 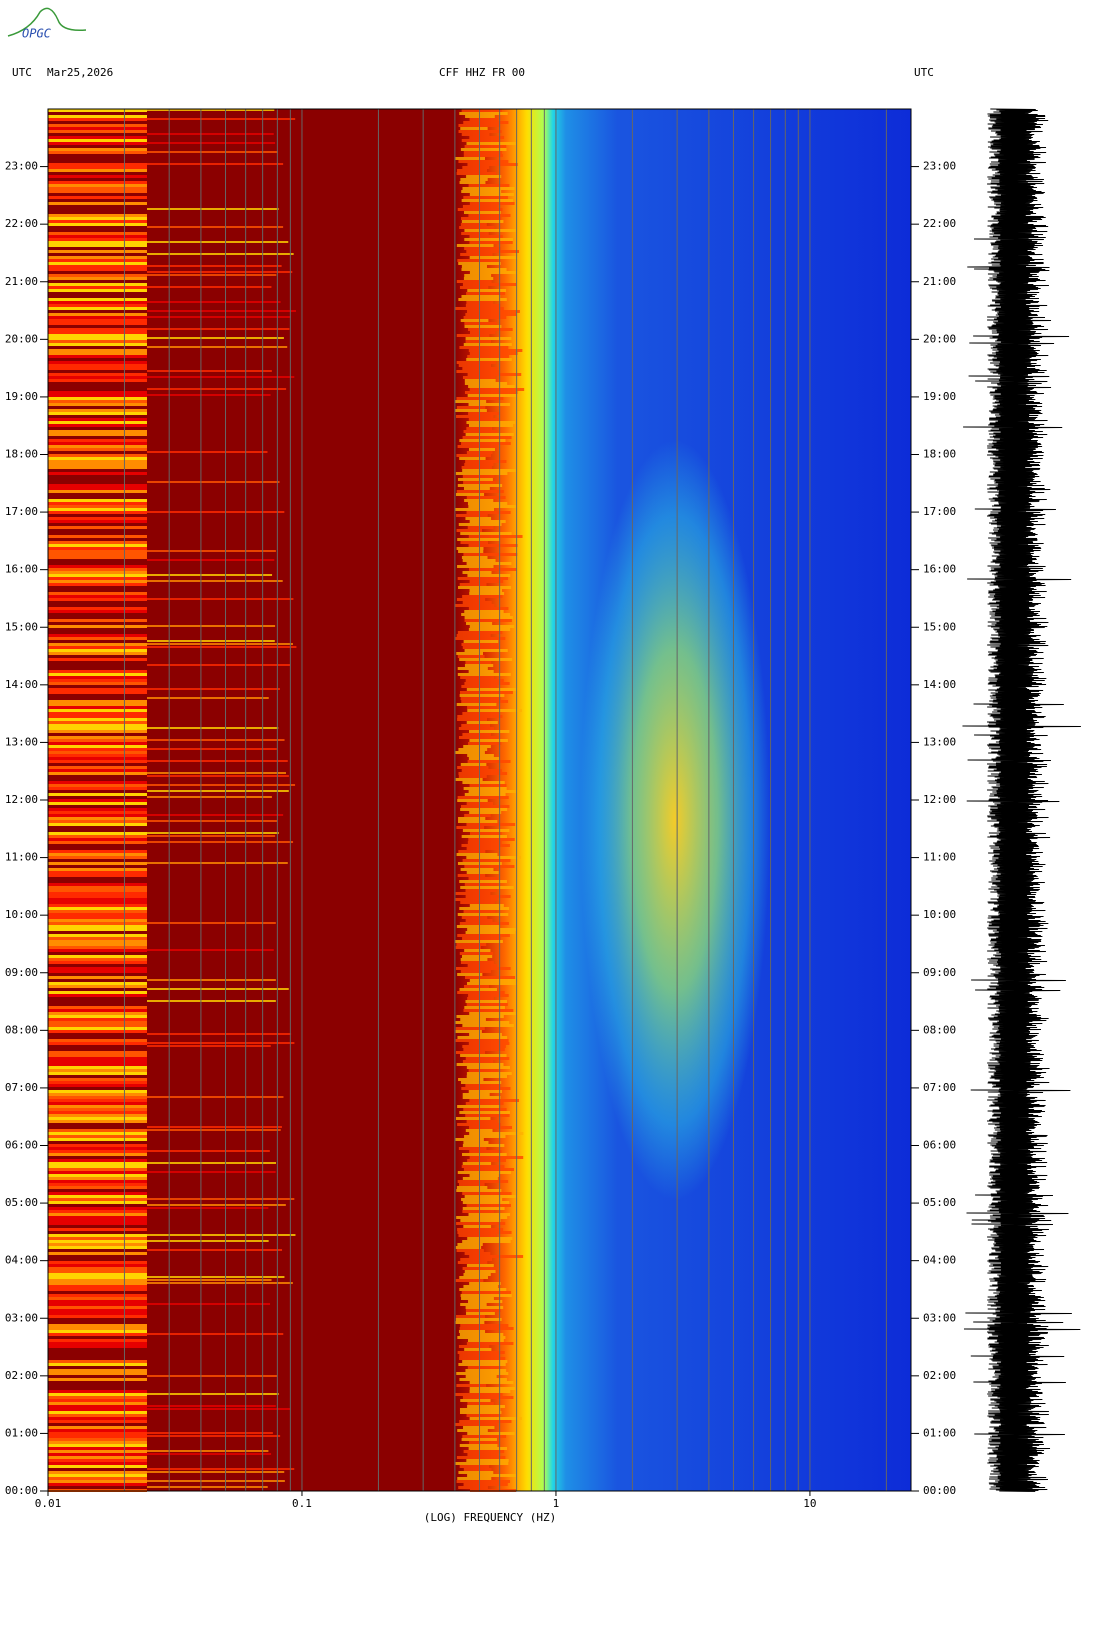 I want to click on seismogram, so click(x=1021, y=800).